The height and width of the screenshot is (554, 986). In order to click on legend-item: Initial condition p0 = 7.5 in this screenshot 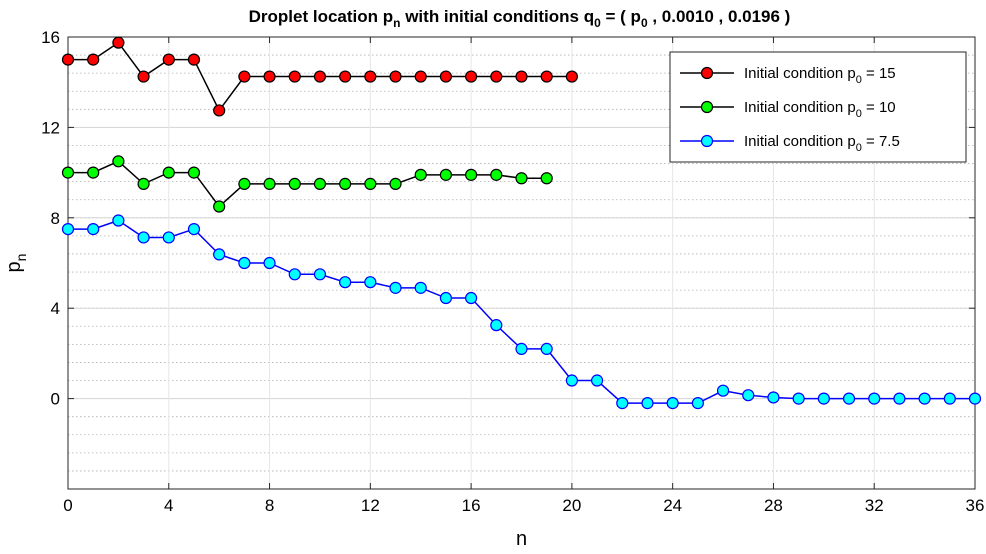, I will do `click(790, 143)`.